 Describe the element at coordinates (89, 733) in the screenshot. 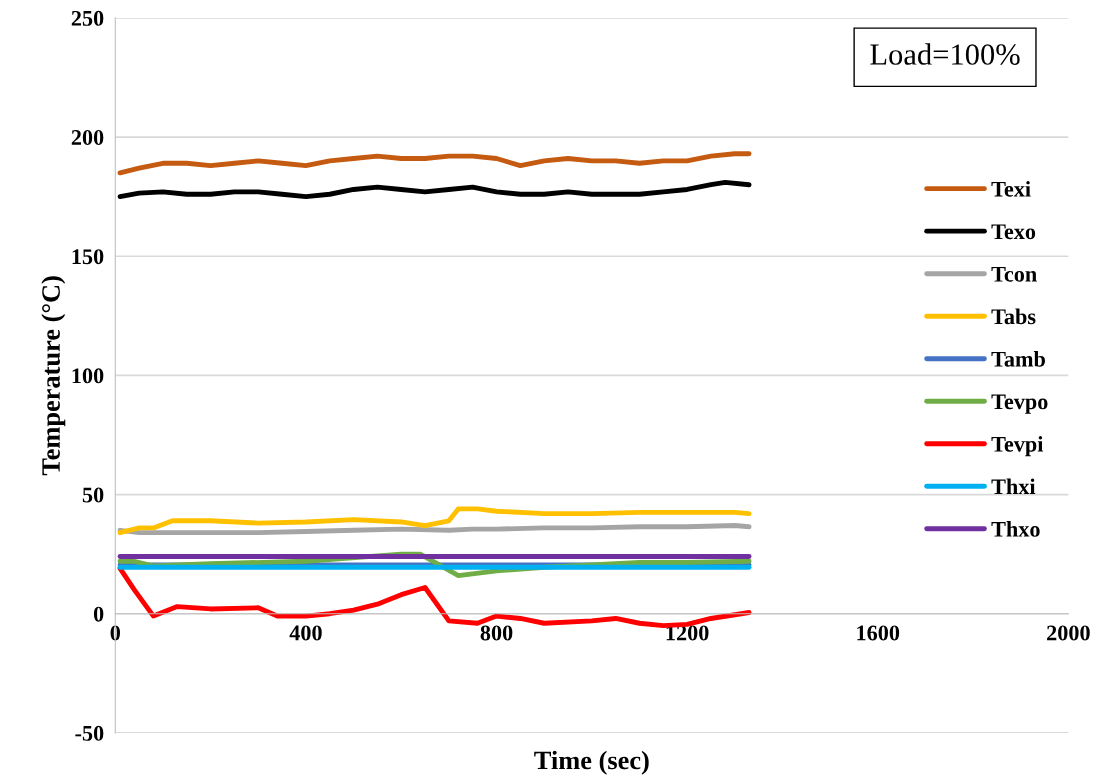

I see `y-tick-label: -50` at that location.